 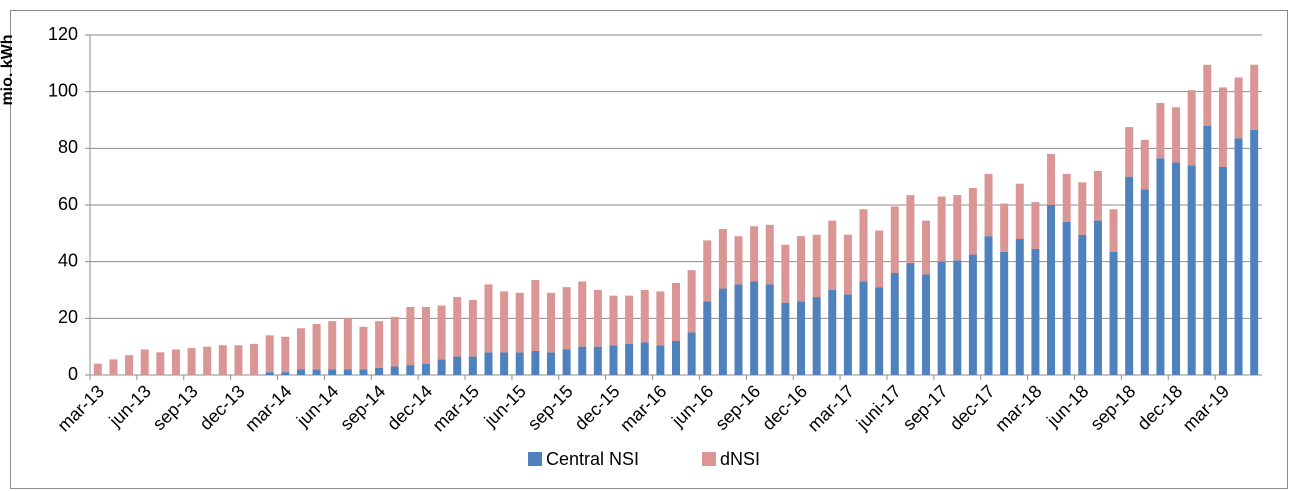 I want to click on x-tick-label: sep-18, so click(x=1112, y=407).